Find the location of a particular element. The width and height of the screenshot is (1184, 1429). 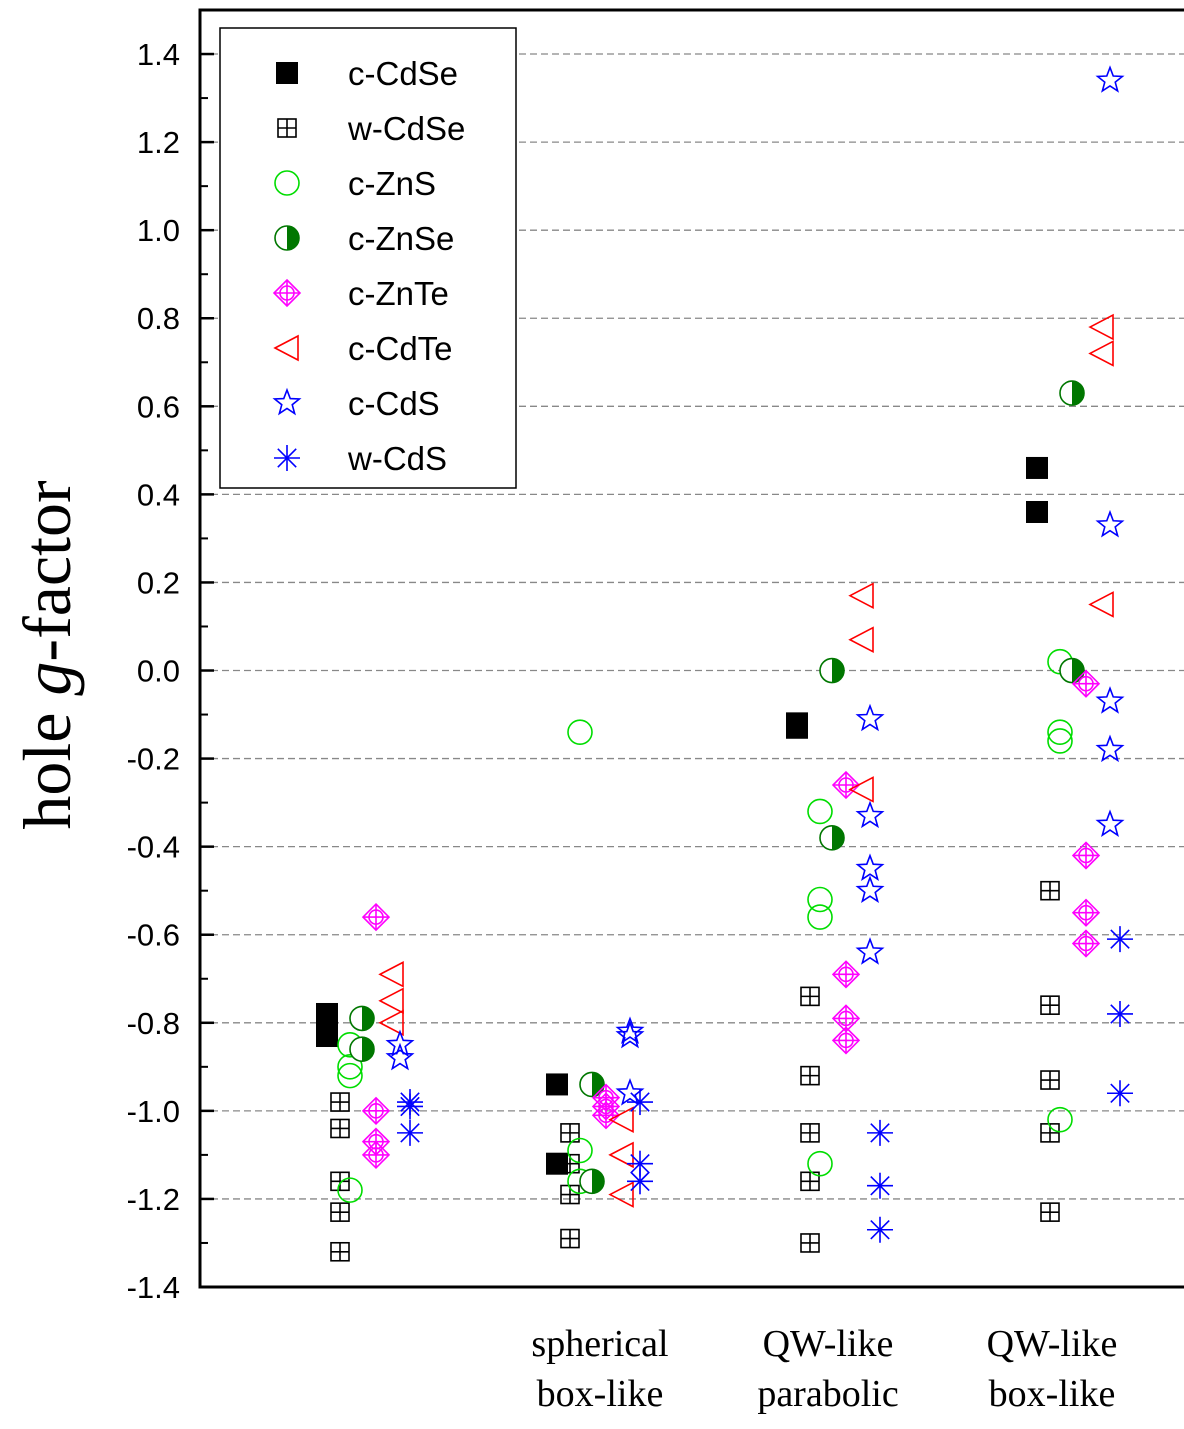

asterisk-stroke is located at coordinates (287, 458).